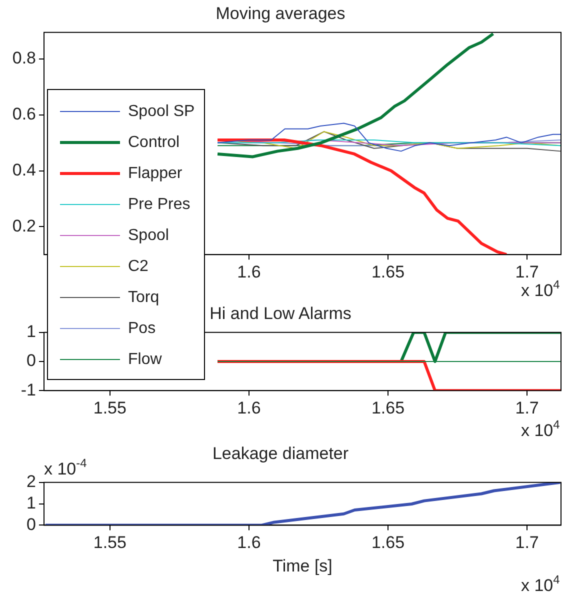  I want to click on legend-label: Spool SP, so click(161, 111).